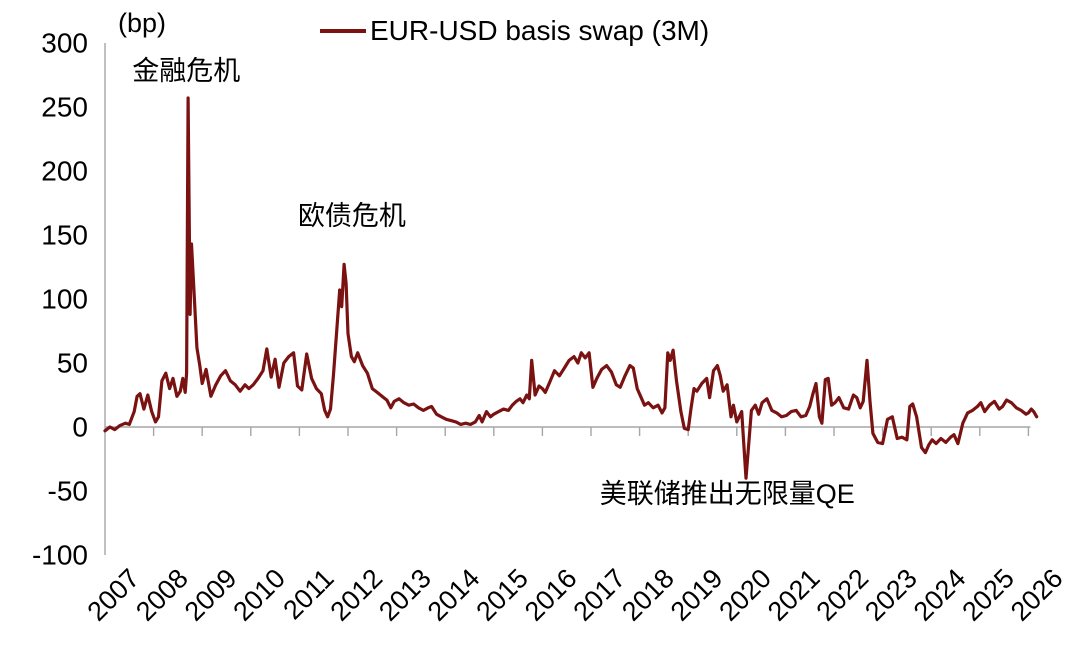  I want to click on x-tick-label: 2010, so click(259, 595).